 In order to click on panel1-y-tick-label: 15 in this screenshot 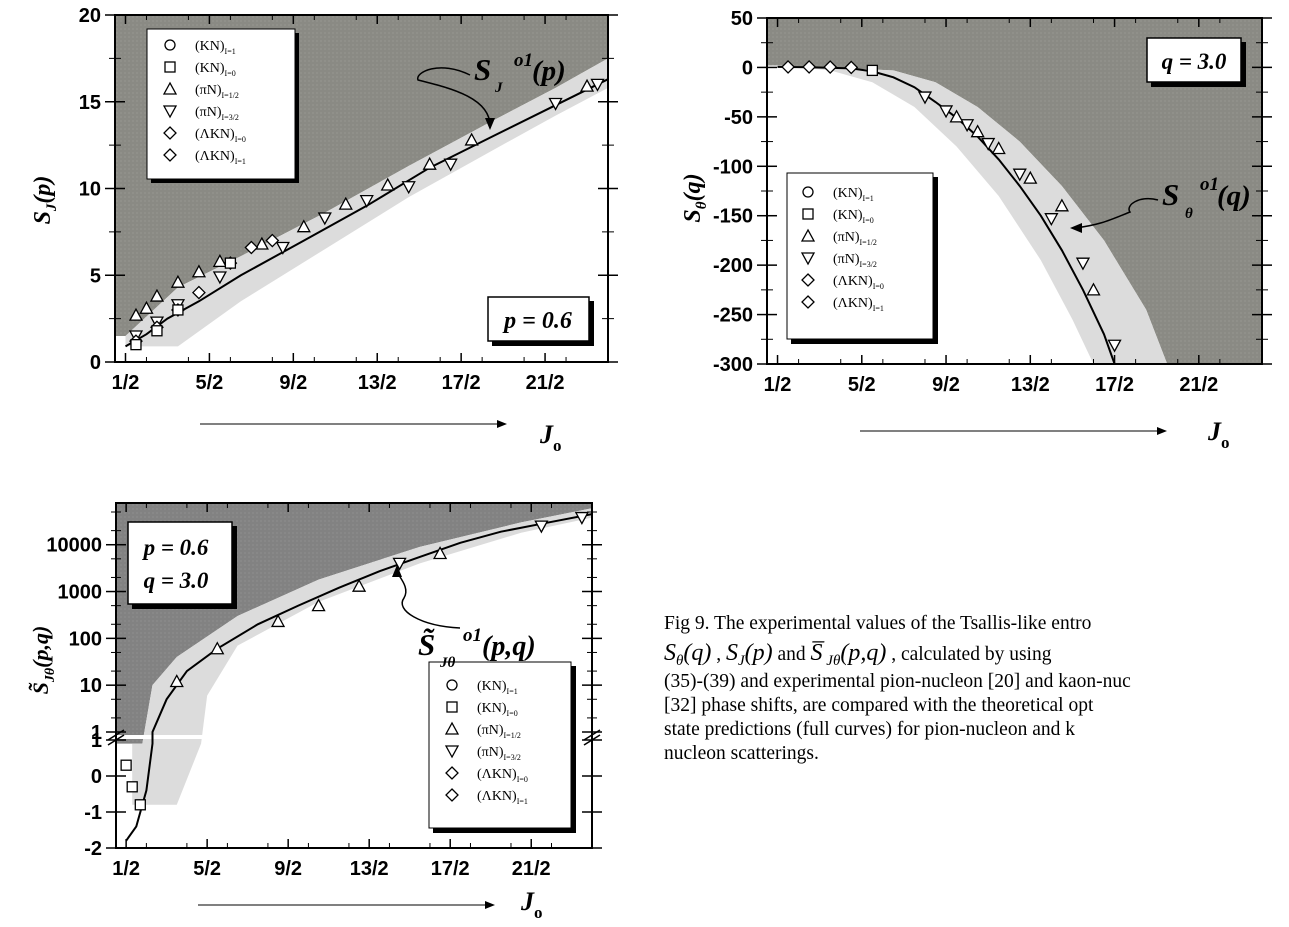, I will do `click(90, 103)`.